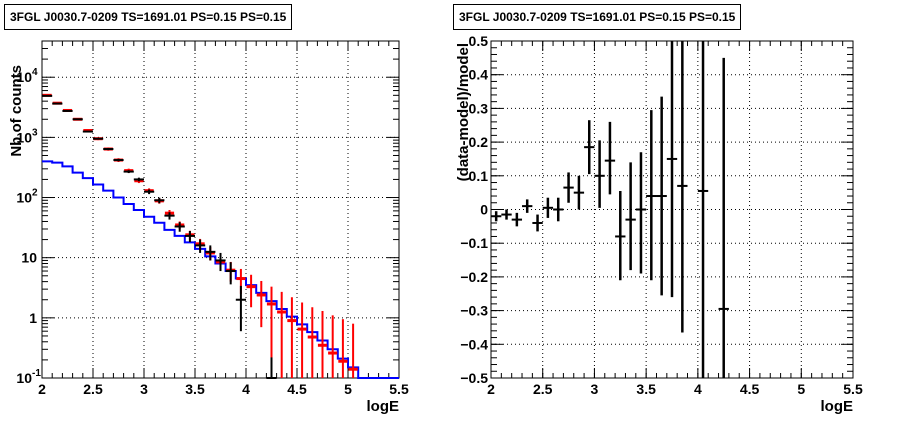 The image size is (898, 421). I want to click on y-tick-label: 0.2, so click(479, 142).